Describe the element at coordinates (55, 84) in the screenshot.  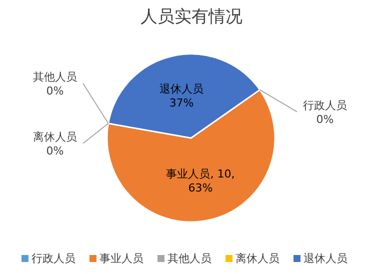
I see `text: 其他人员 0%` at that location.